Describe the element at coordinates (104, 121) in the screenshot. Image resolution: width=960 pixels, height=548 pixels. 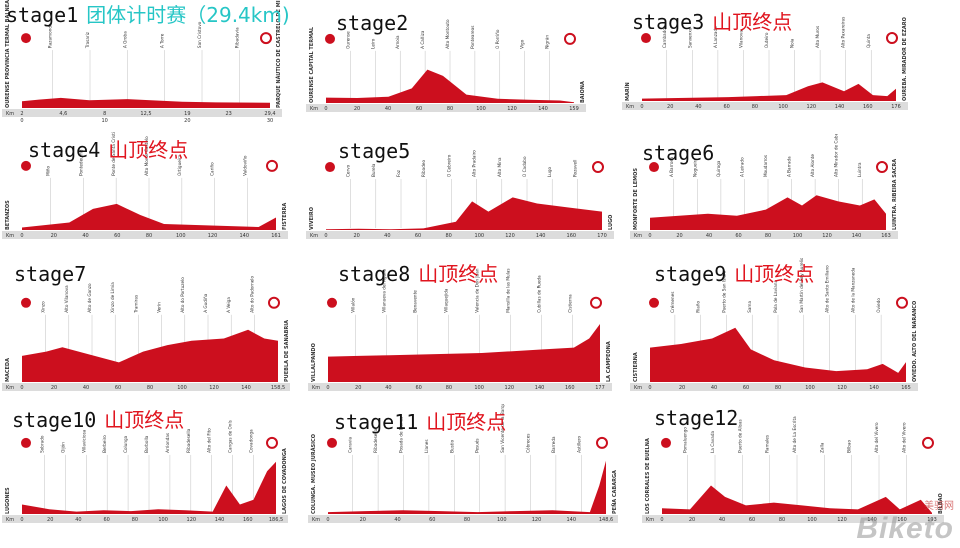
I see `axis-tick-label: 10` at that location.